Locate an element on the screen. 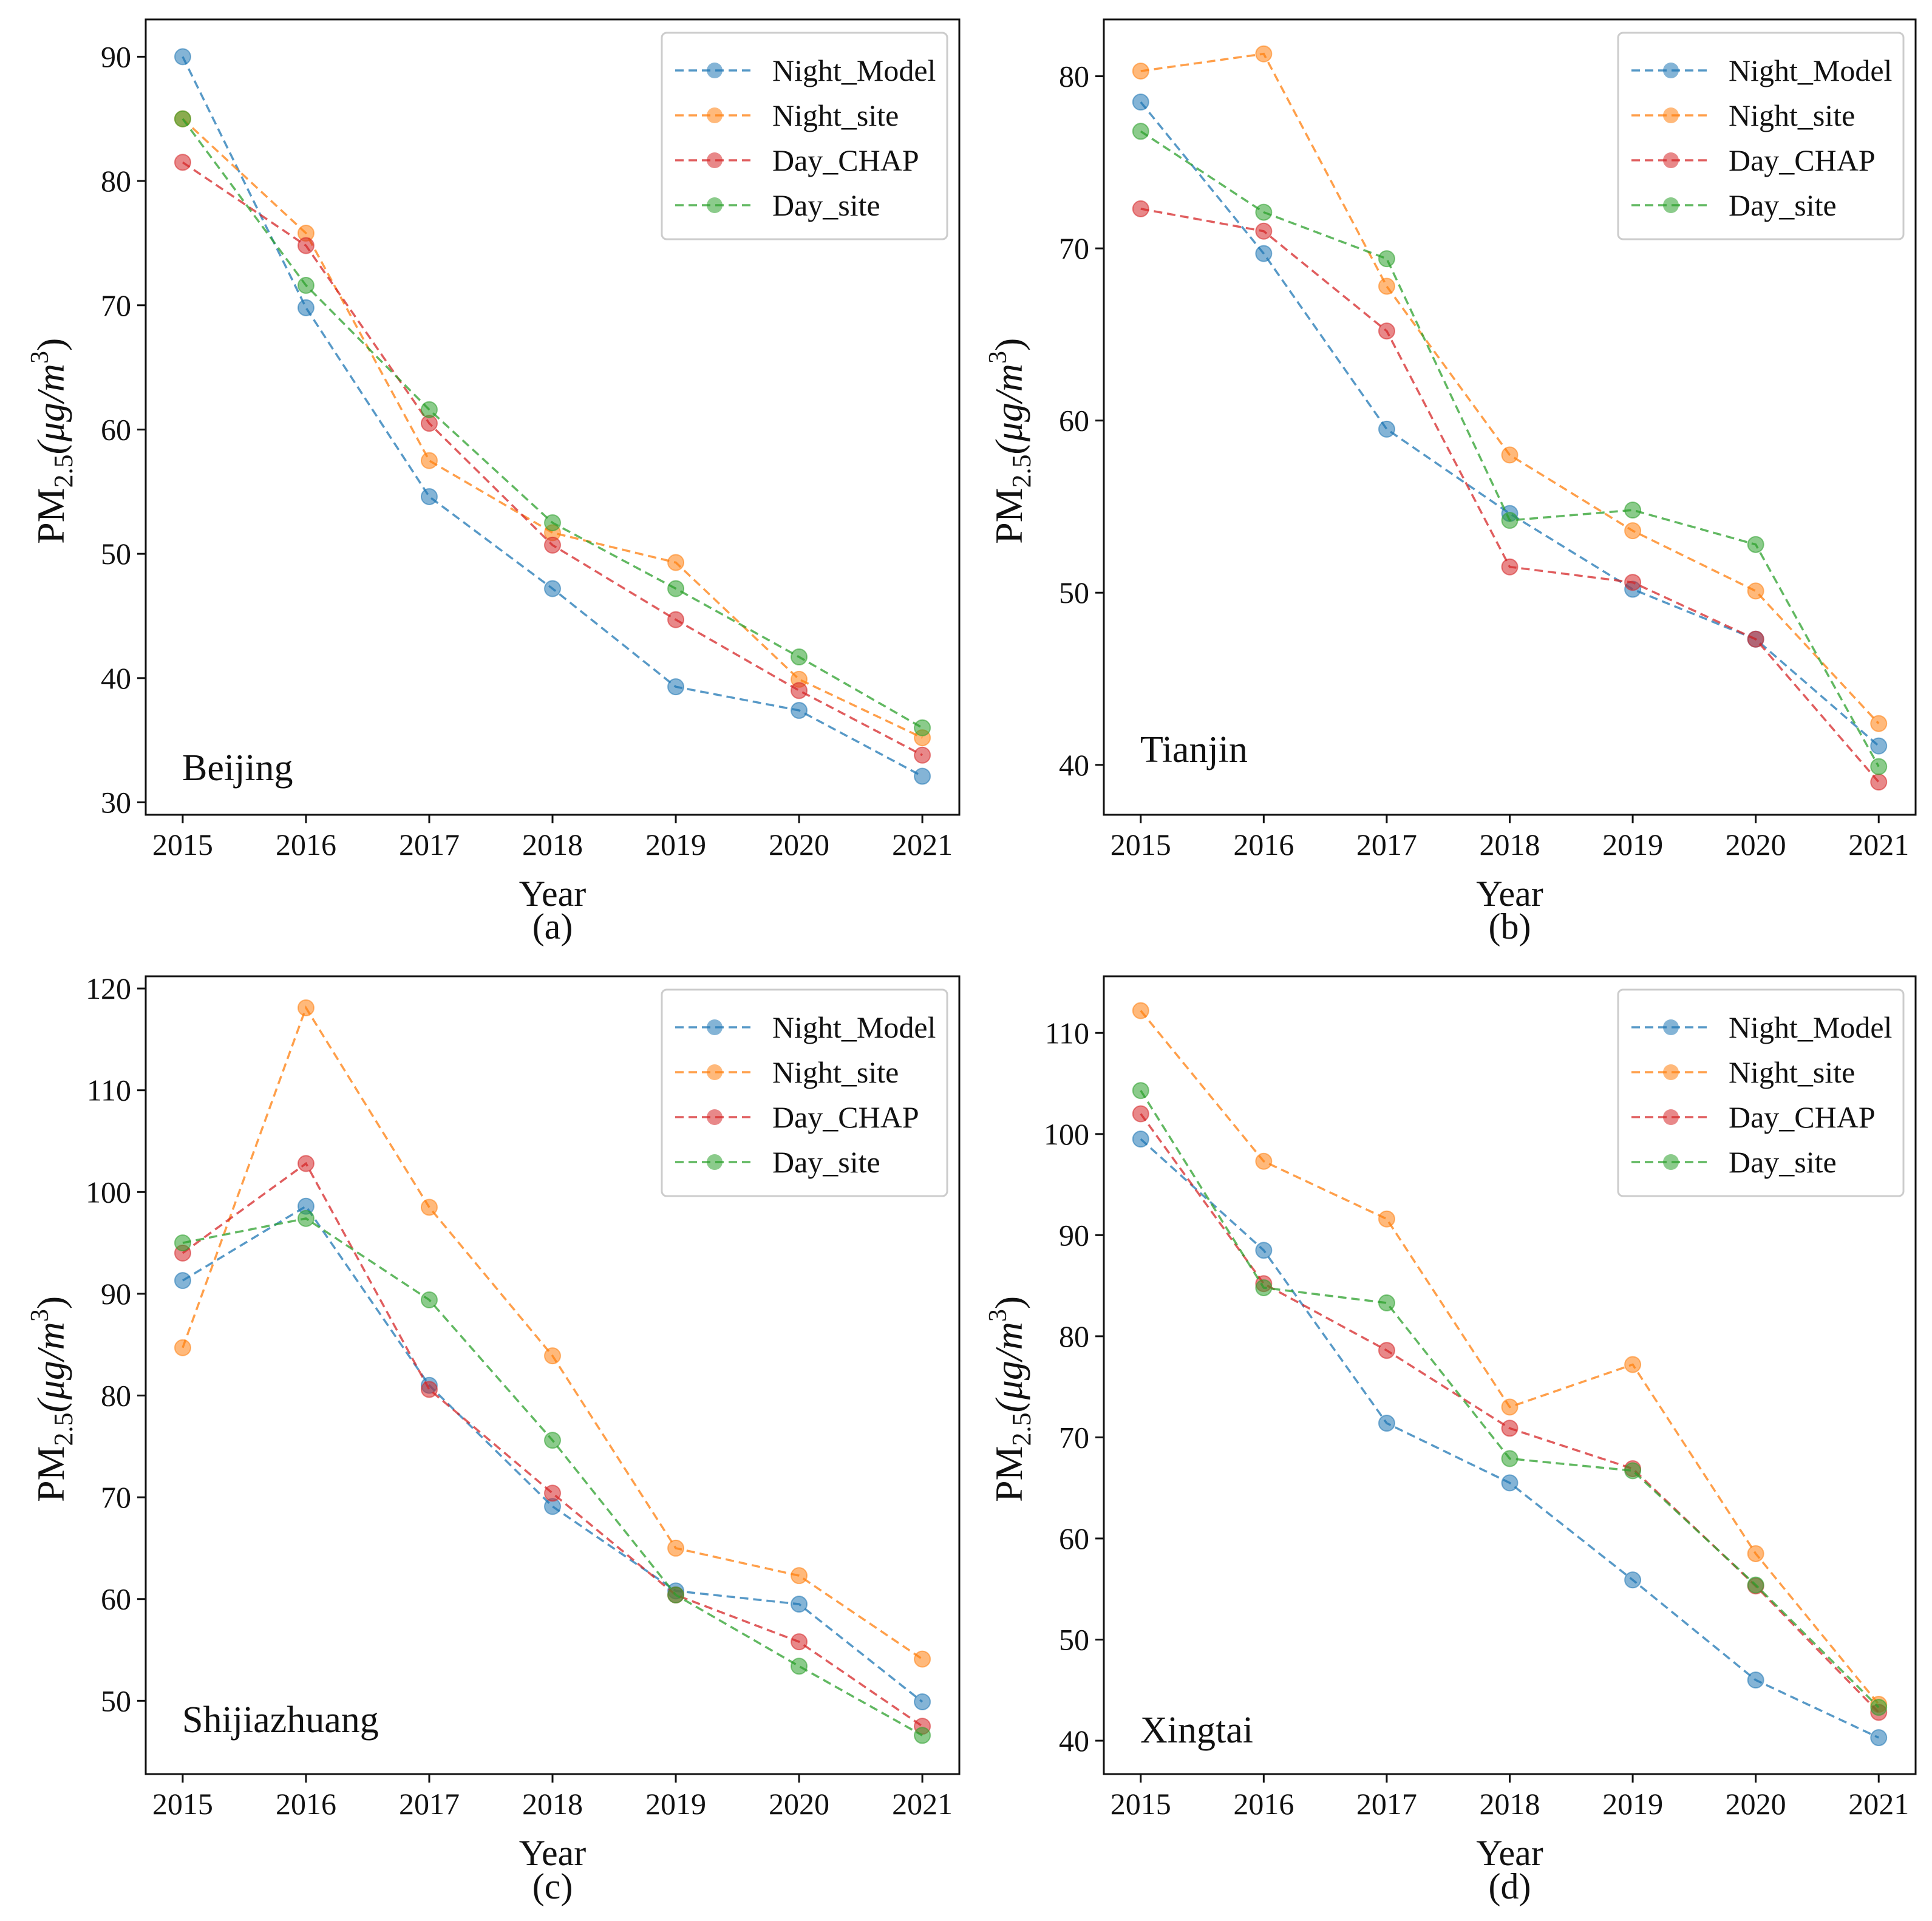 The height and width of the screenshot is (1921, 1932). series-line-night-model is located at coordinates (1509, 1438).